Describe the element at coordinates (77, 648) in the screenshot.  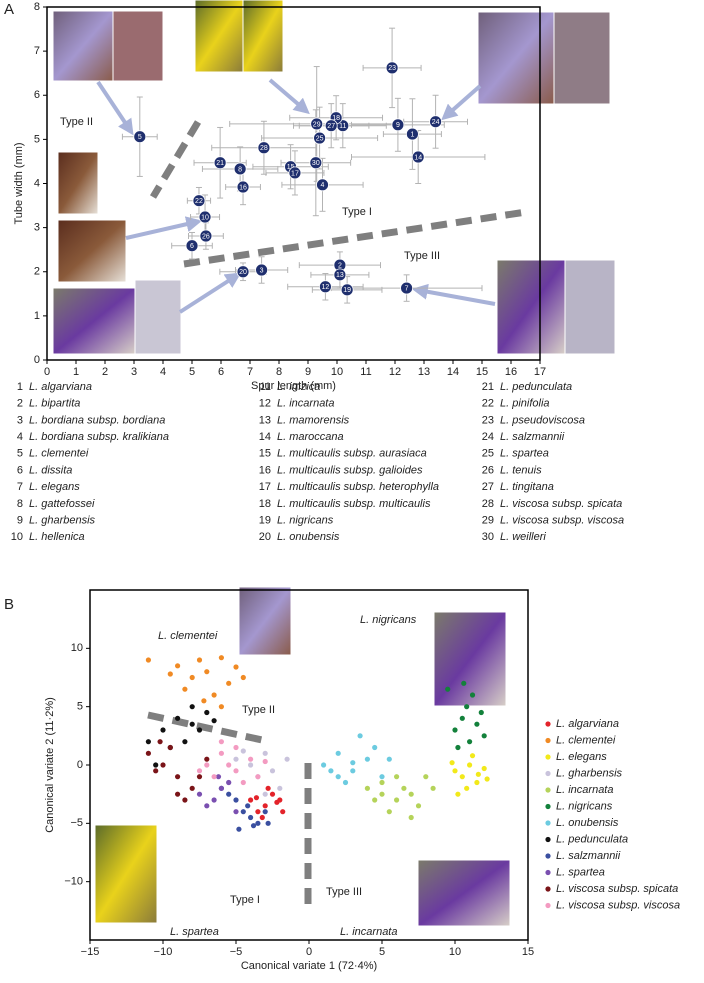
I see `y-tick-label: 10` at that location.